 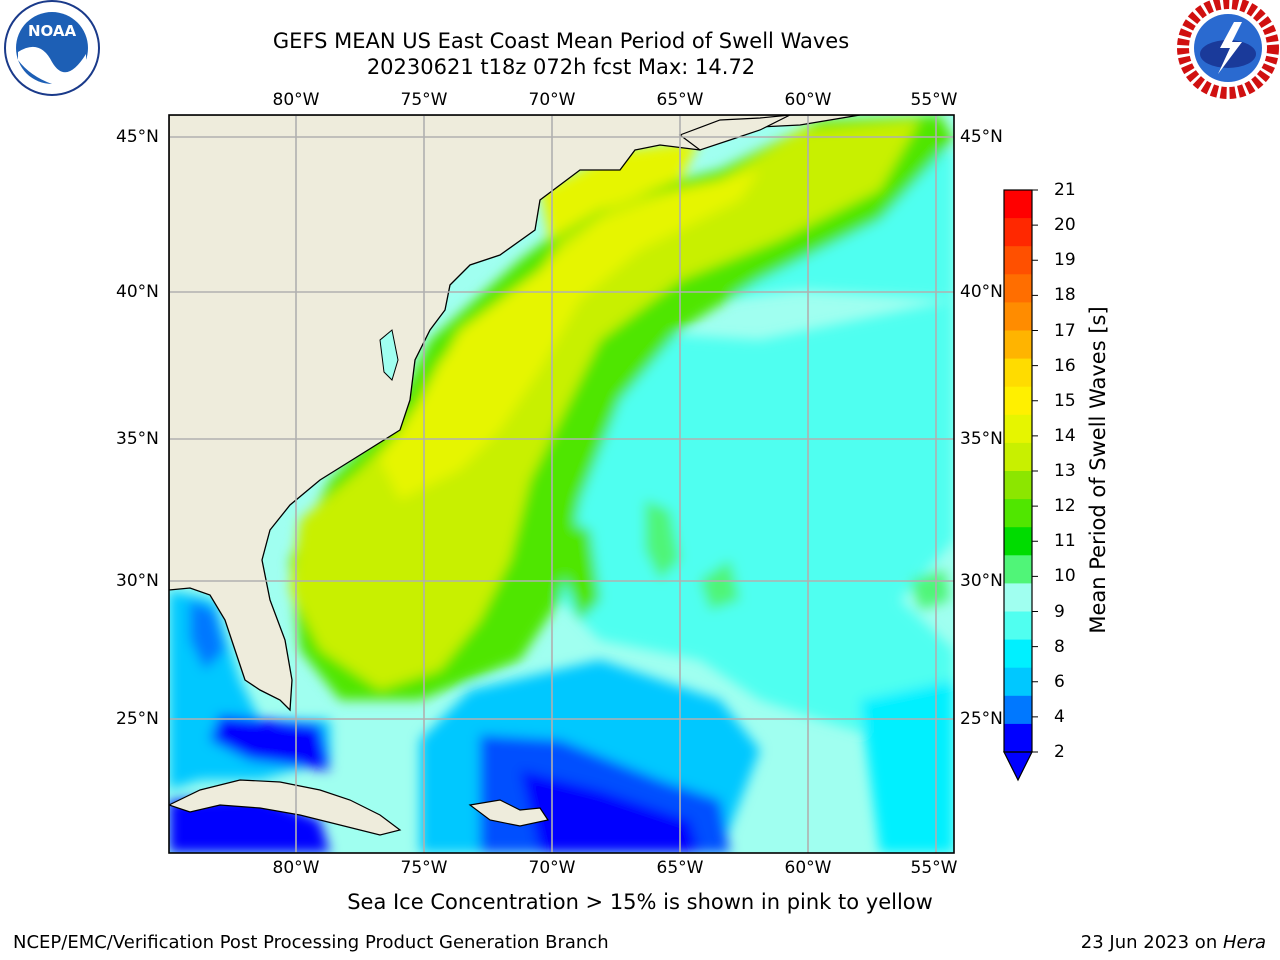 I want to click on date-text: 23 Jun 2023 on, so click(x=1151, y=942).